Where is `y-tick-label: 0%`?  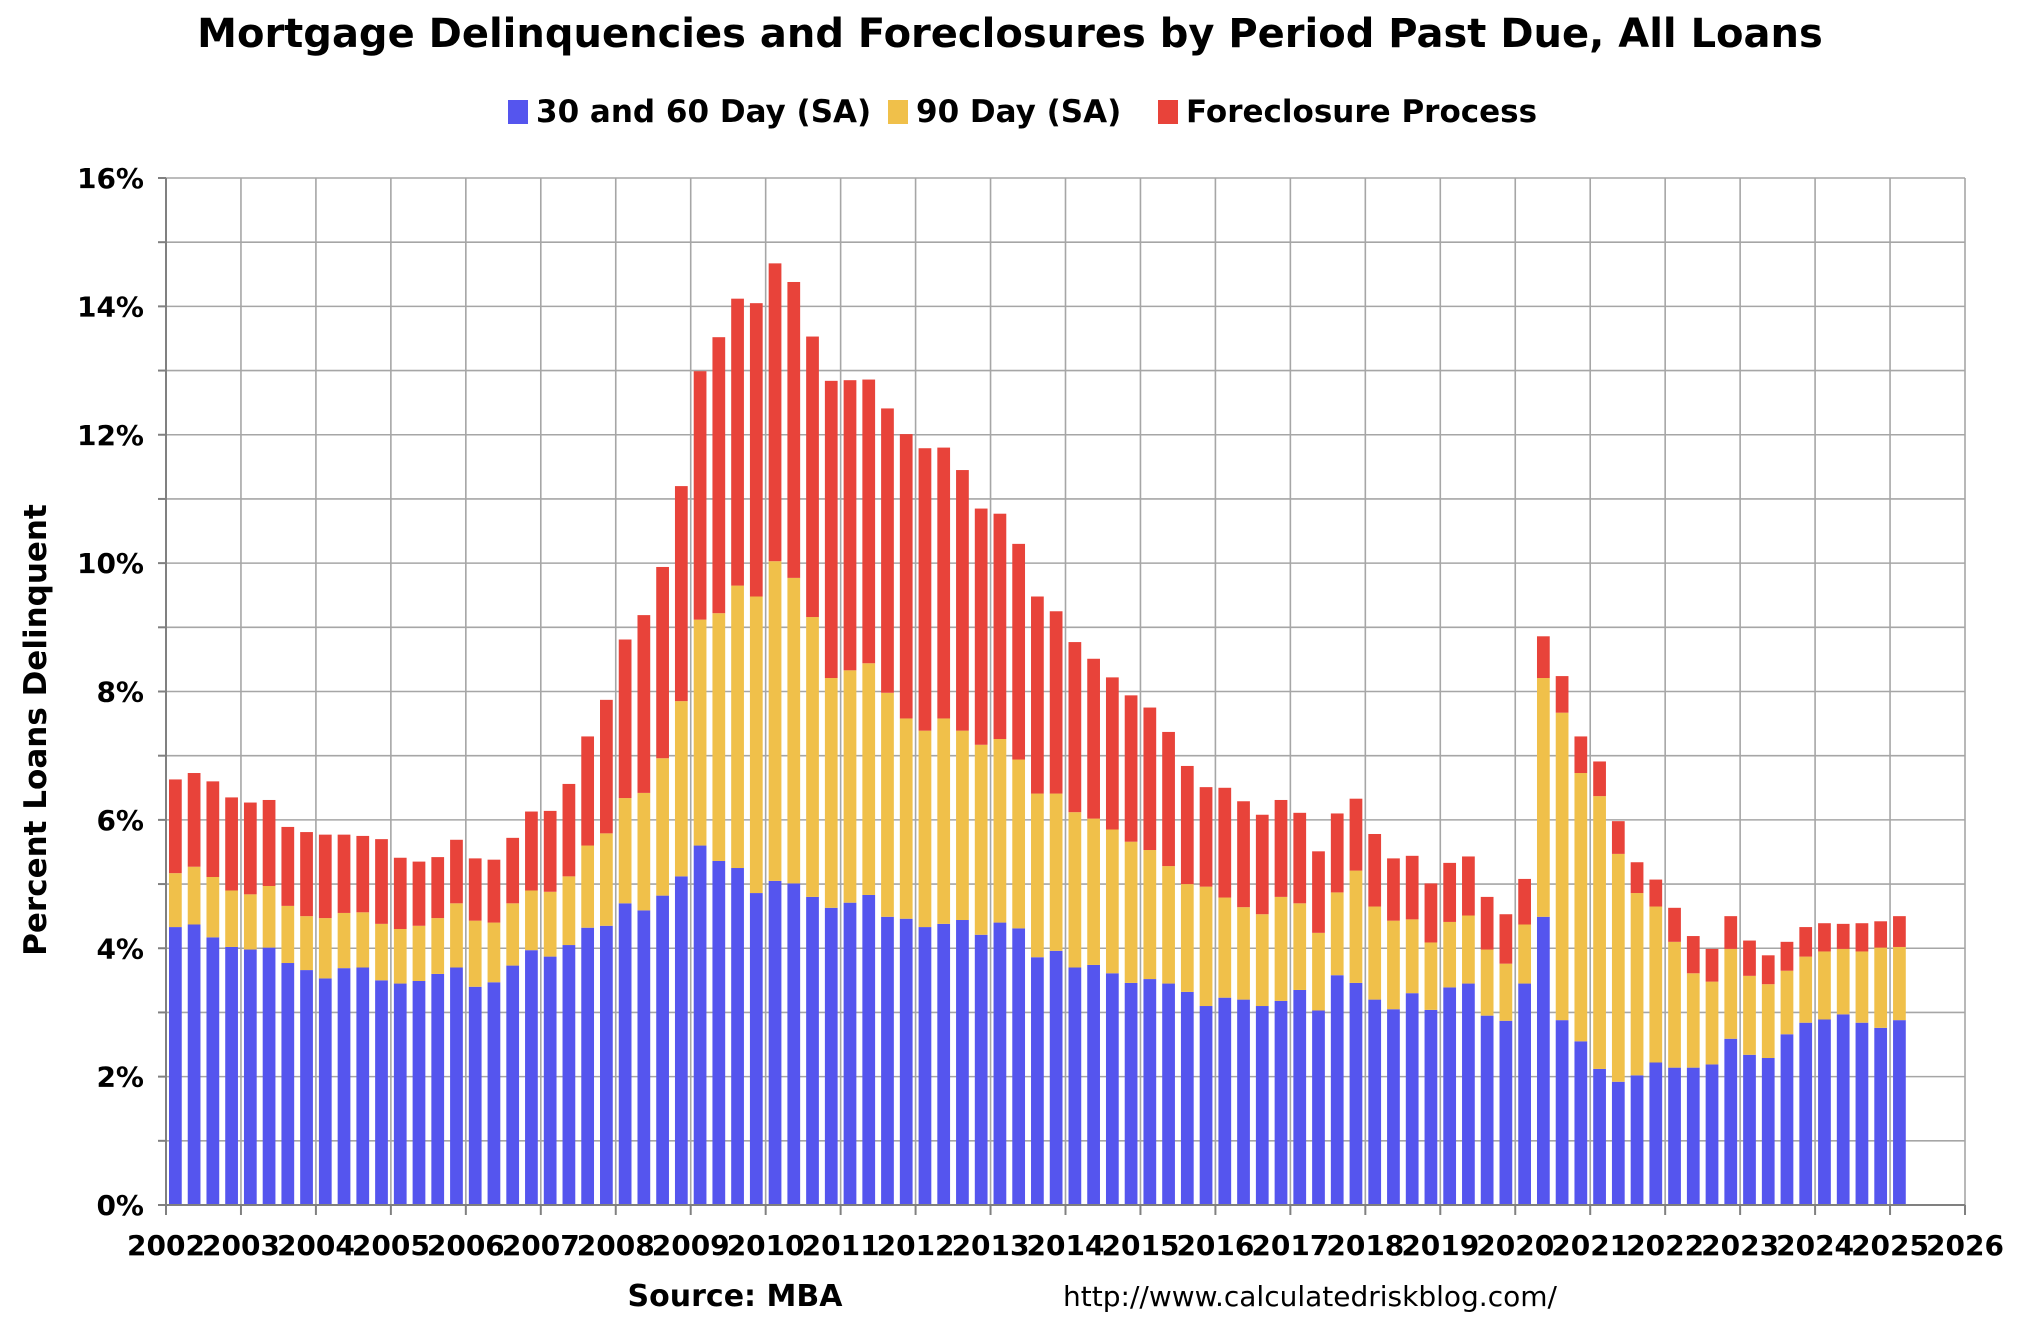
y-tick-label: 0% is located at coordinates (120, 1205).